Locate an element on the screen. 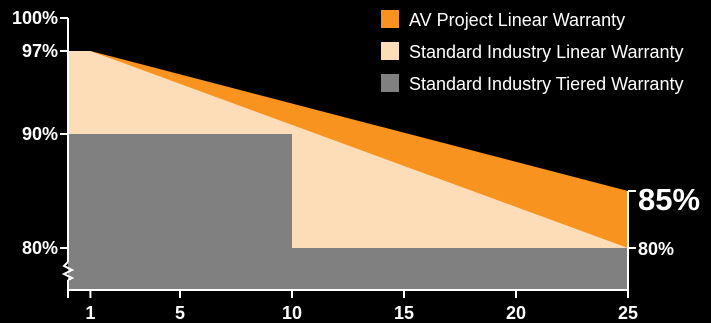 This screenshot has width=711, height=323. legend-swatch-av-project-linear-warranty is located at coordinates (390, 19).